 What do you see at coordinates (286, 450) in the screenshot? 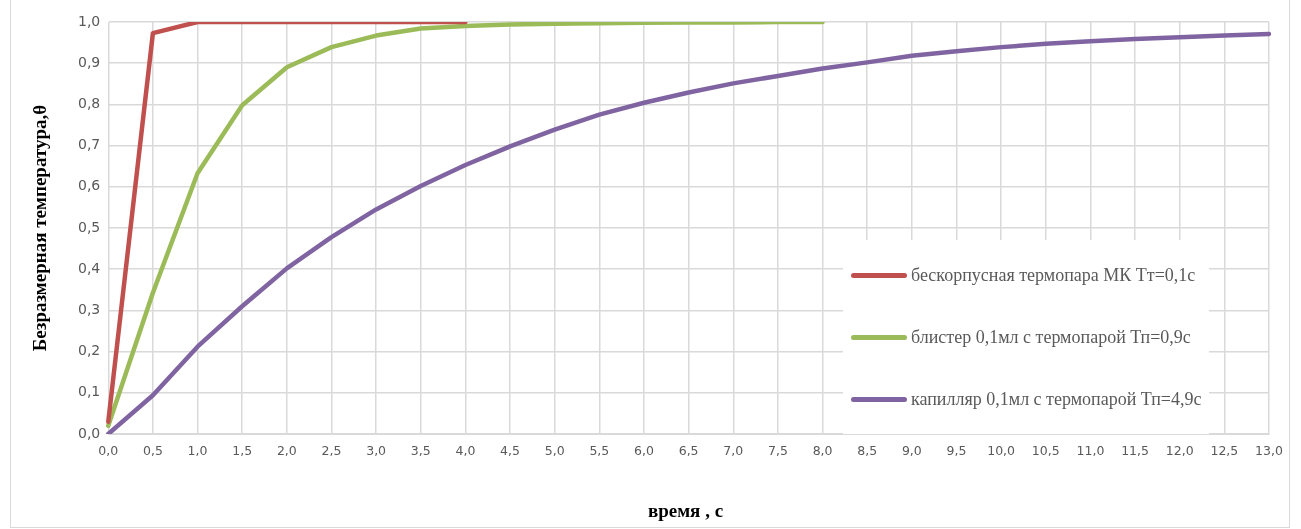
I see `x-tick-label: 2,0` at bounding box center [286, 450].